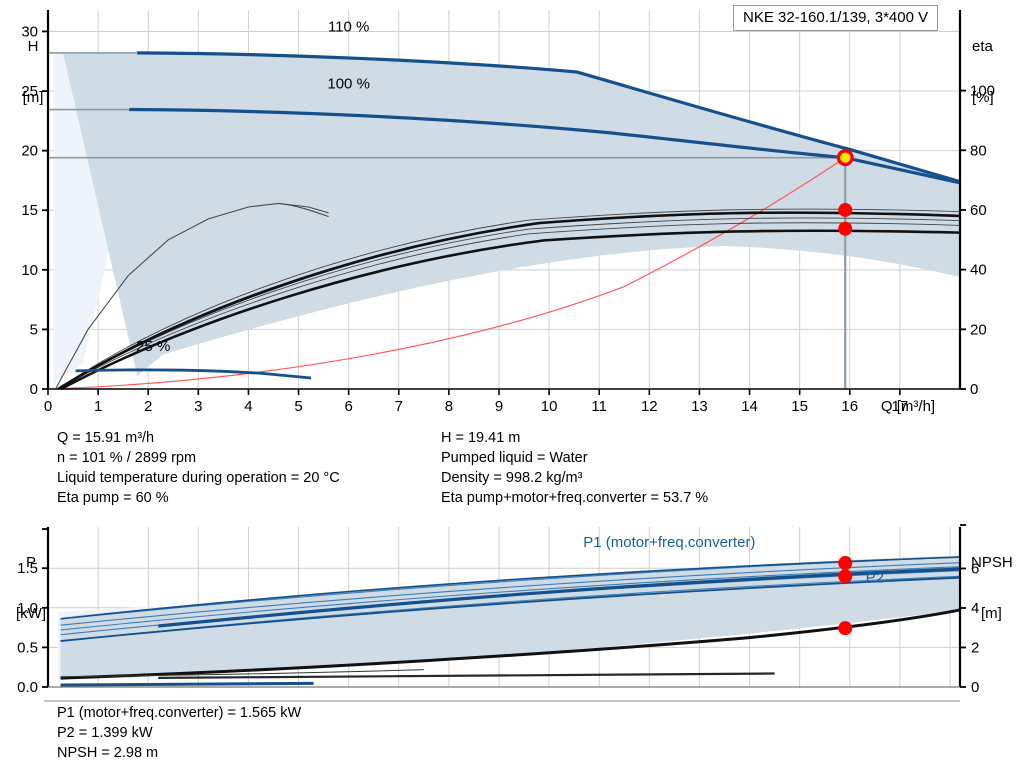  What do you see at coordinates (733, 560) in the screenshot?
I see `curve-labels: P1 (motor+freq.converter) P2` at bounding box center [733, 560].